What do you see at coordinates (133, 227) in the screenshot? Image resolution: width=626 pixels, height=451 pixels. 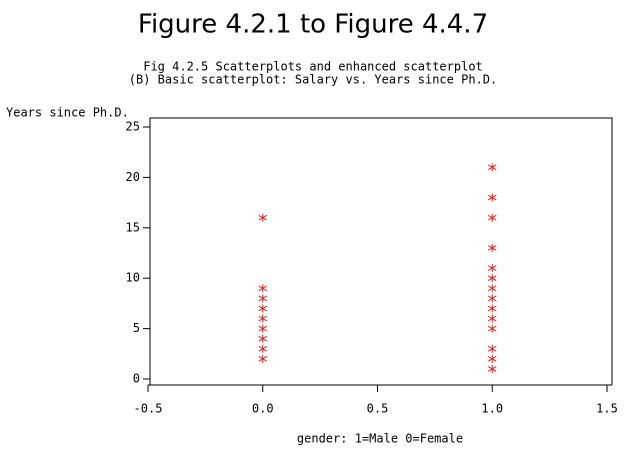 I see `y-tick-label: 15` at bounding box center [133, 227].